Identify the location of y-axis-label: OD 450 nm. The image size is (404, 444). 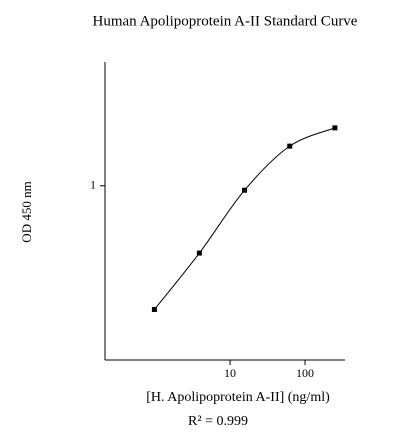
(26, 211).